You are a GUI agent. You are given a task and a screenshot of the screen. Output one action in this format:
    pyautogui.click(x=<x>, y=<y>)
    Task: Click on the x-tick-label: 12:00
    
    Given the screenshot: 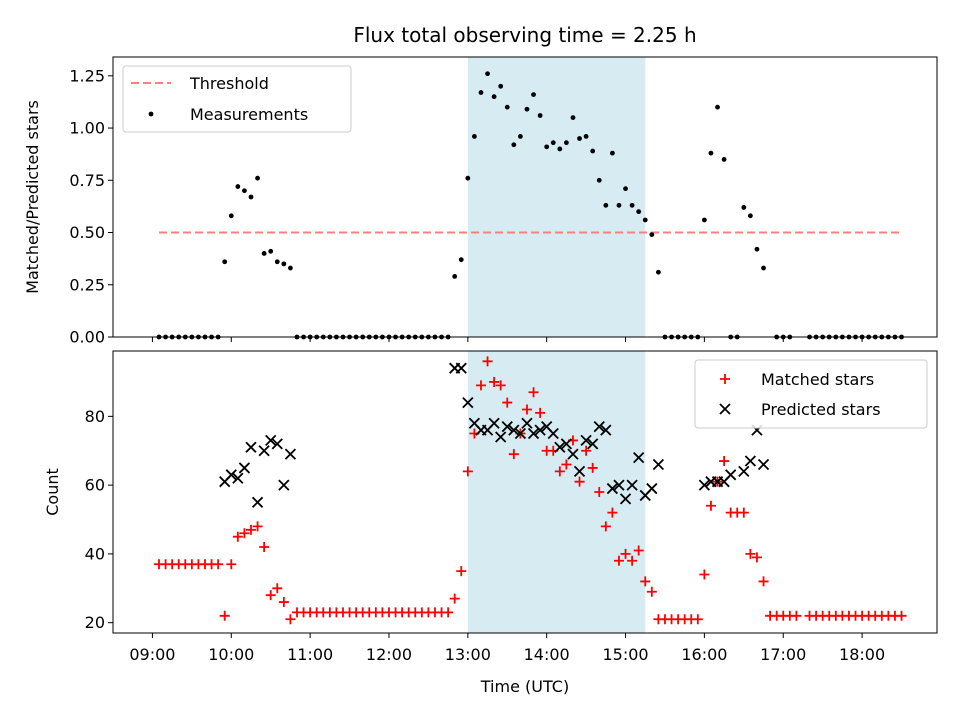 What is the action you would take?
    pyautogui.click(x=389, y=654)
    